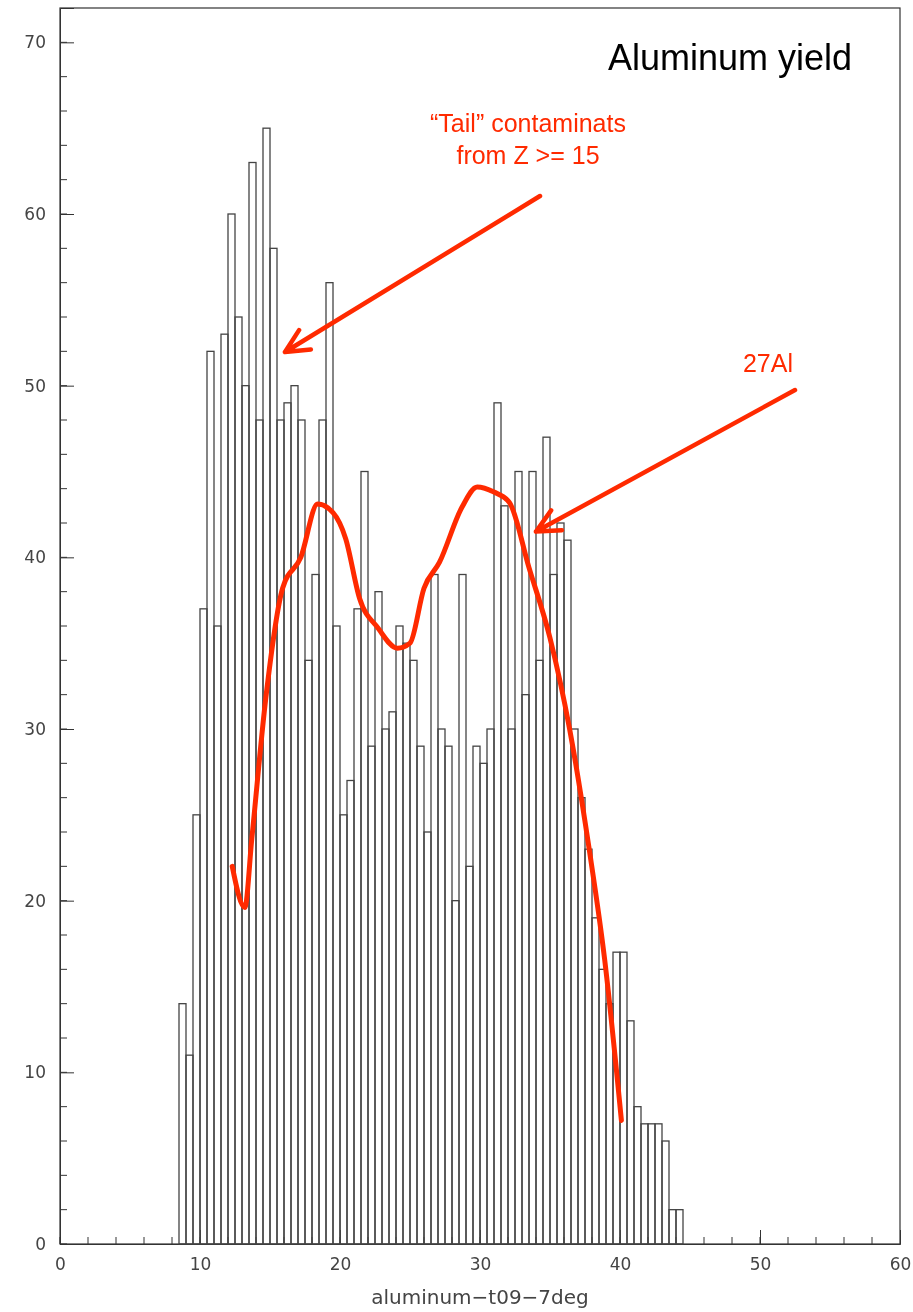 The height and width of the screenshot is (1312, 913). I want to click on text: Aluminum yield, so click(729, 57).